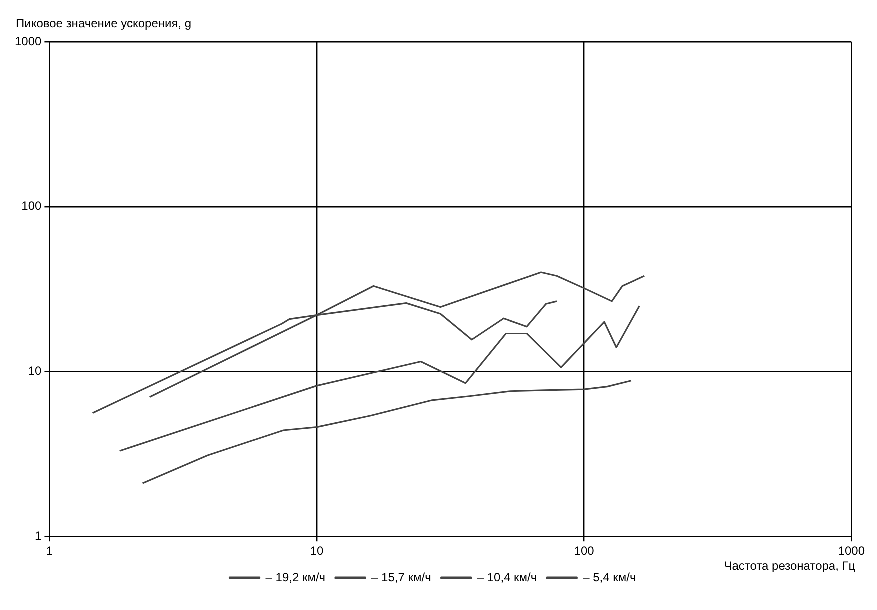  What do you see at coordinates (104, 23) in the screenshot?
I see `y-axis-title: Пиковое значение ускорения, g` at bounding box center [104, 23].